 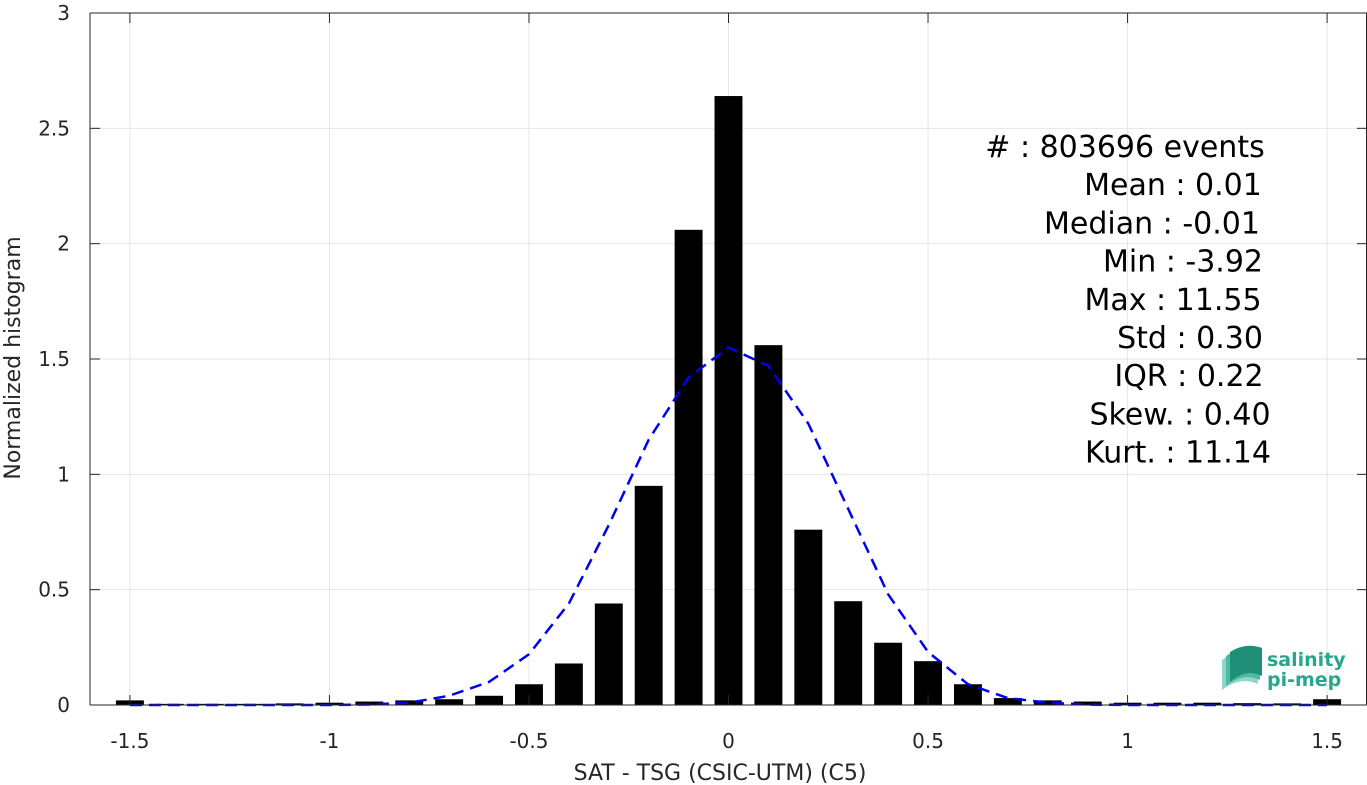 I want to click on stats-line: Median : -0.01, so click(x=1152, y=223).